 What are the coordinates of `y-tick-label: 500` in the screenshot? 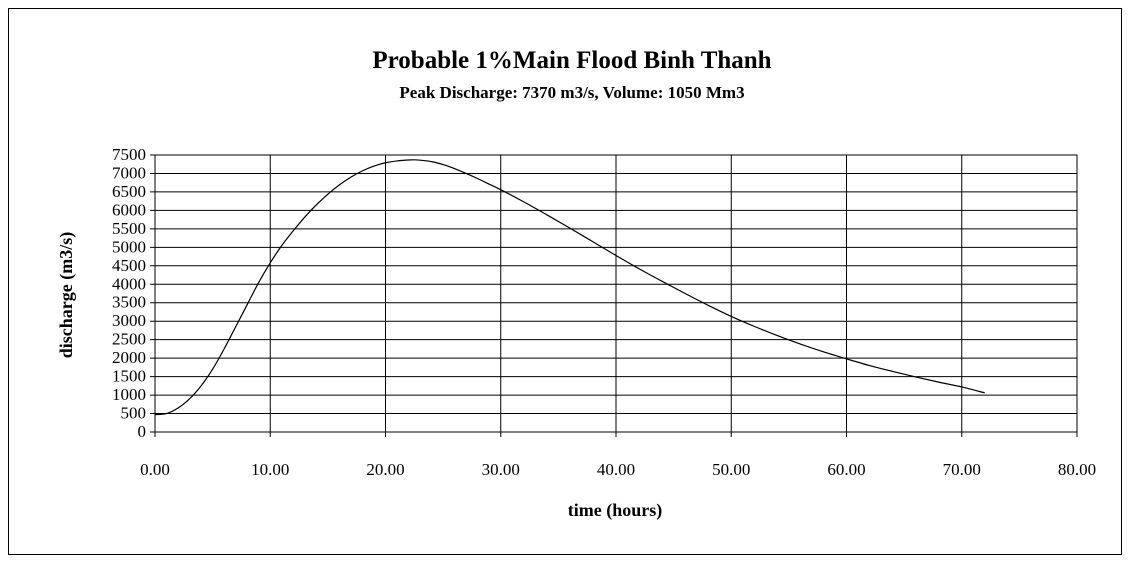 It's located at (134, 413).